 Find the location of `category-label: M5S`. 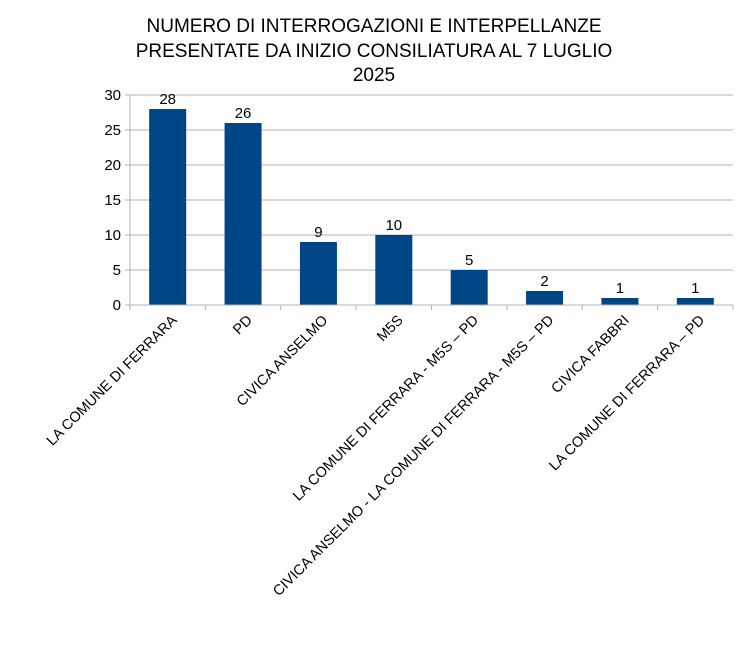

category-label: M5S is located at coordinates (390, 329).